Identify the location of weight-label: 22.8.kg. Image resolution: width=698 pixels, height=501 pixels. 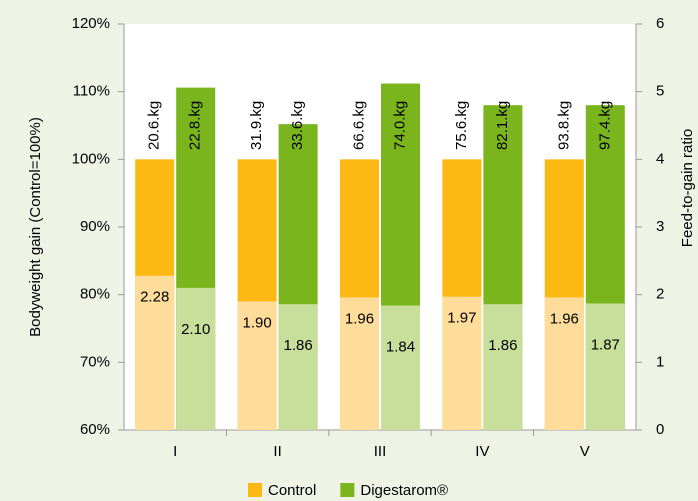
(195, 125).